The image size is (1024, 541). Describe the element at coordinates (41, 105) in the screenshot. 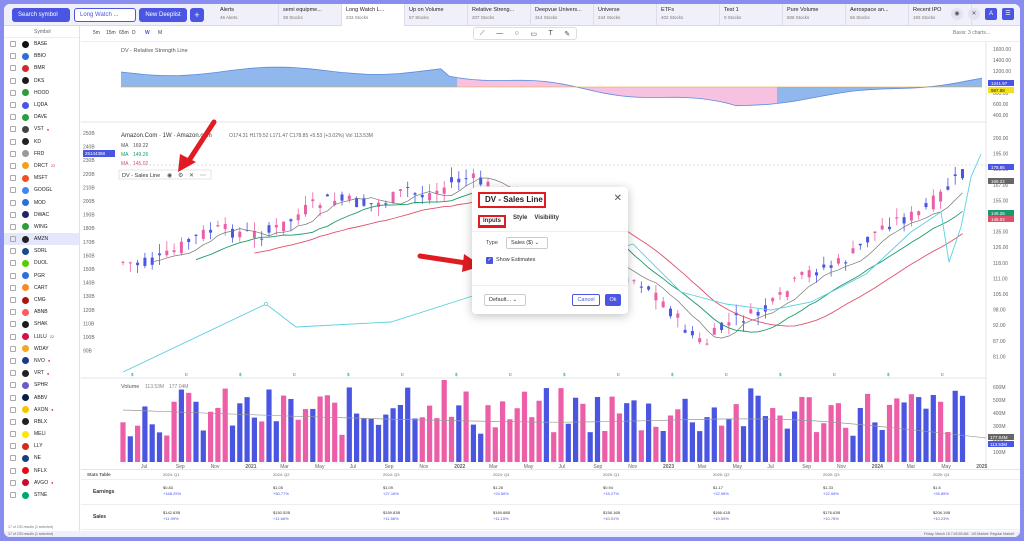

I see `symbol-row: LQDA` at that location.